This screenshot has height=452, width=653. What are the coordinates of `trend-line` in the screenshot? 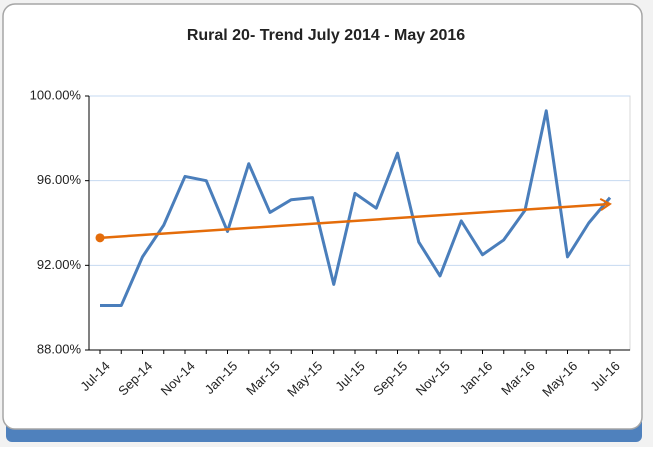 It's located at (355, 221).